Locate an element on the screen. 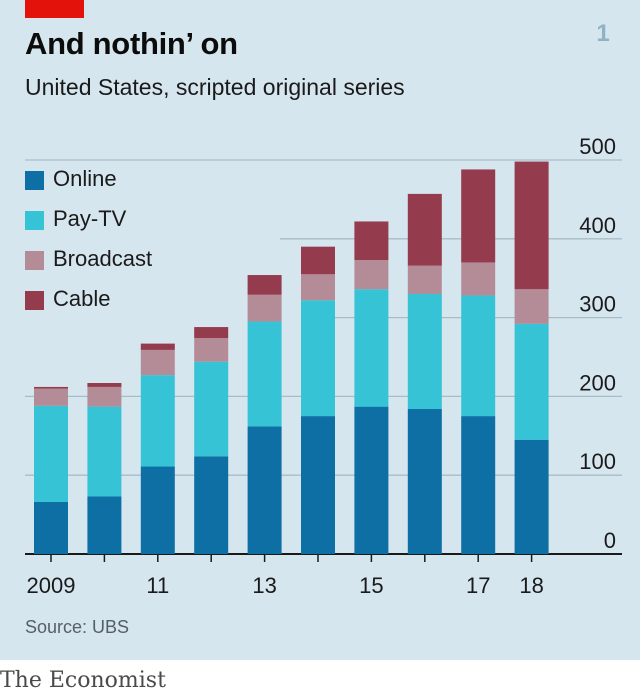  x-tick-label: 15 is located at coordinates (371, 585).